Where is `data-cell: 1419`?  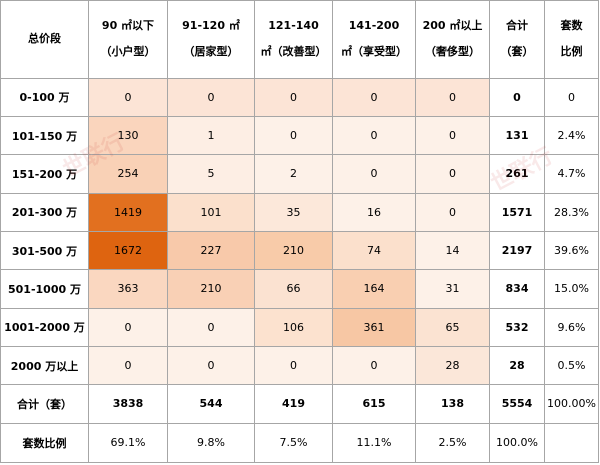 data-cell: 1419 is located at coordinates (128, 212).